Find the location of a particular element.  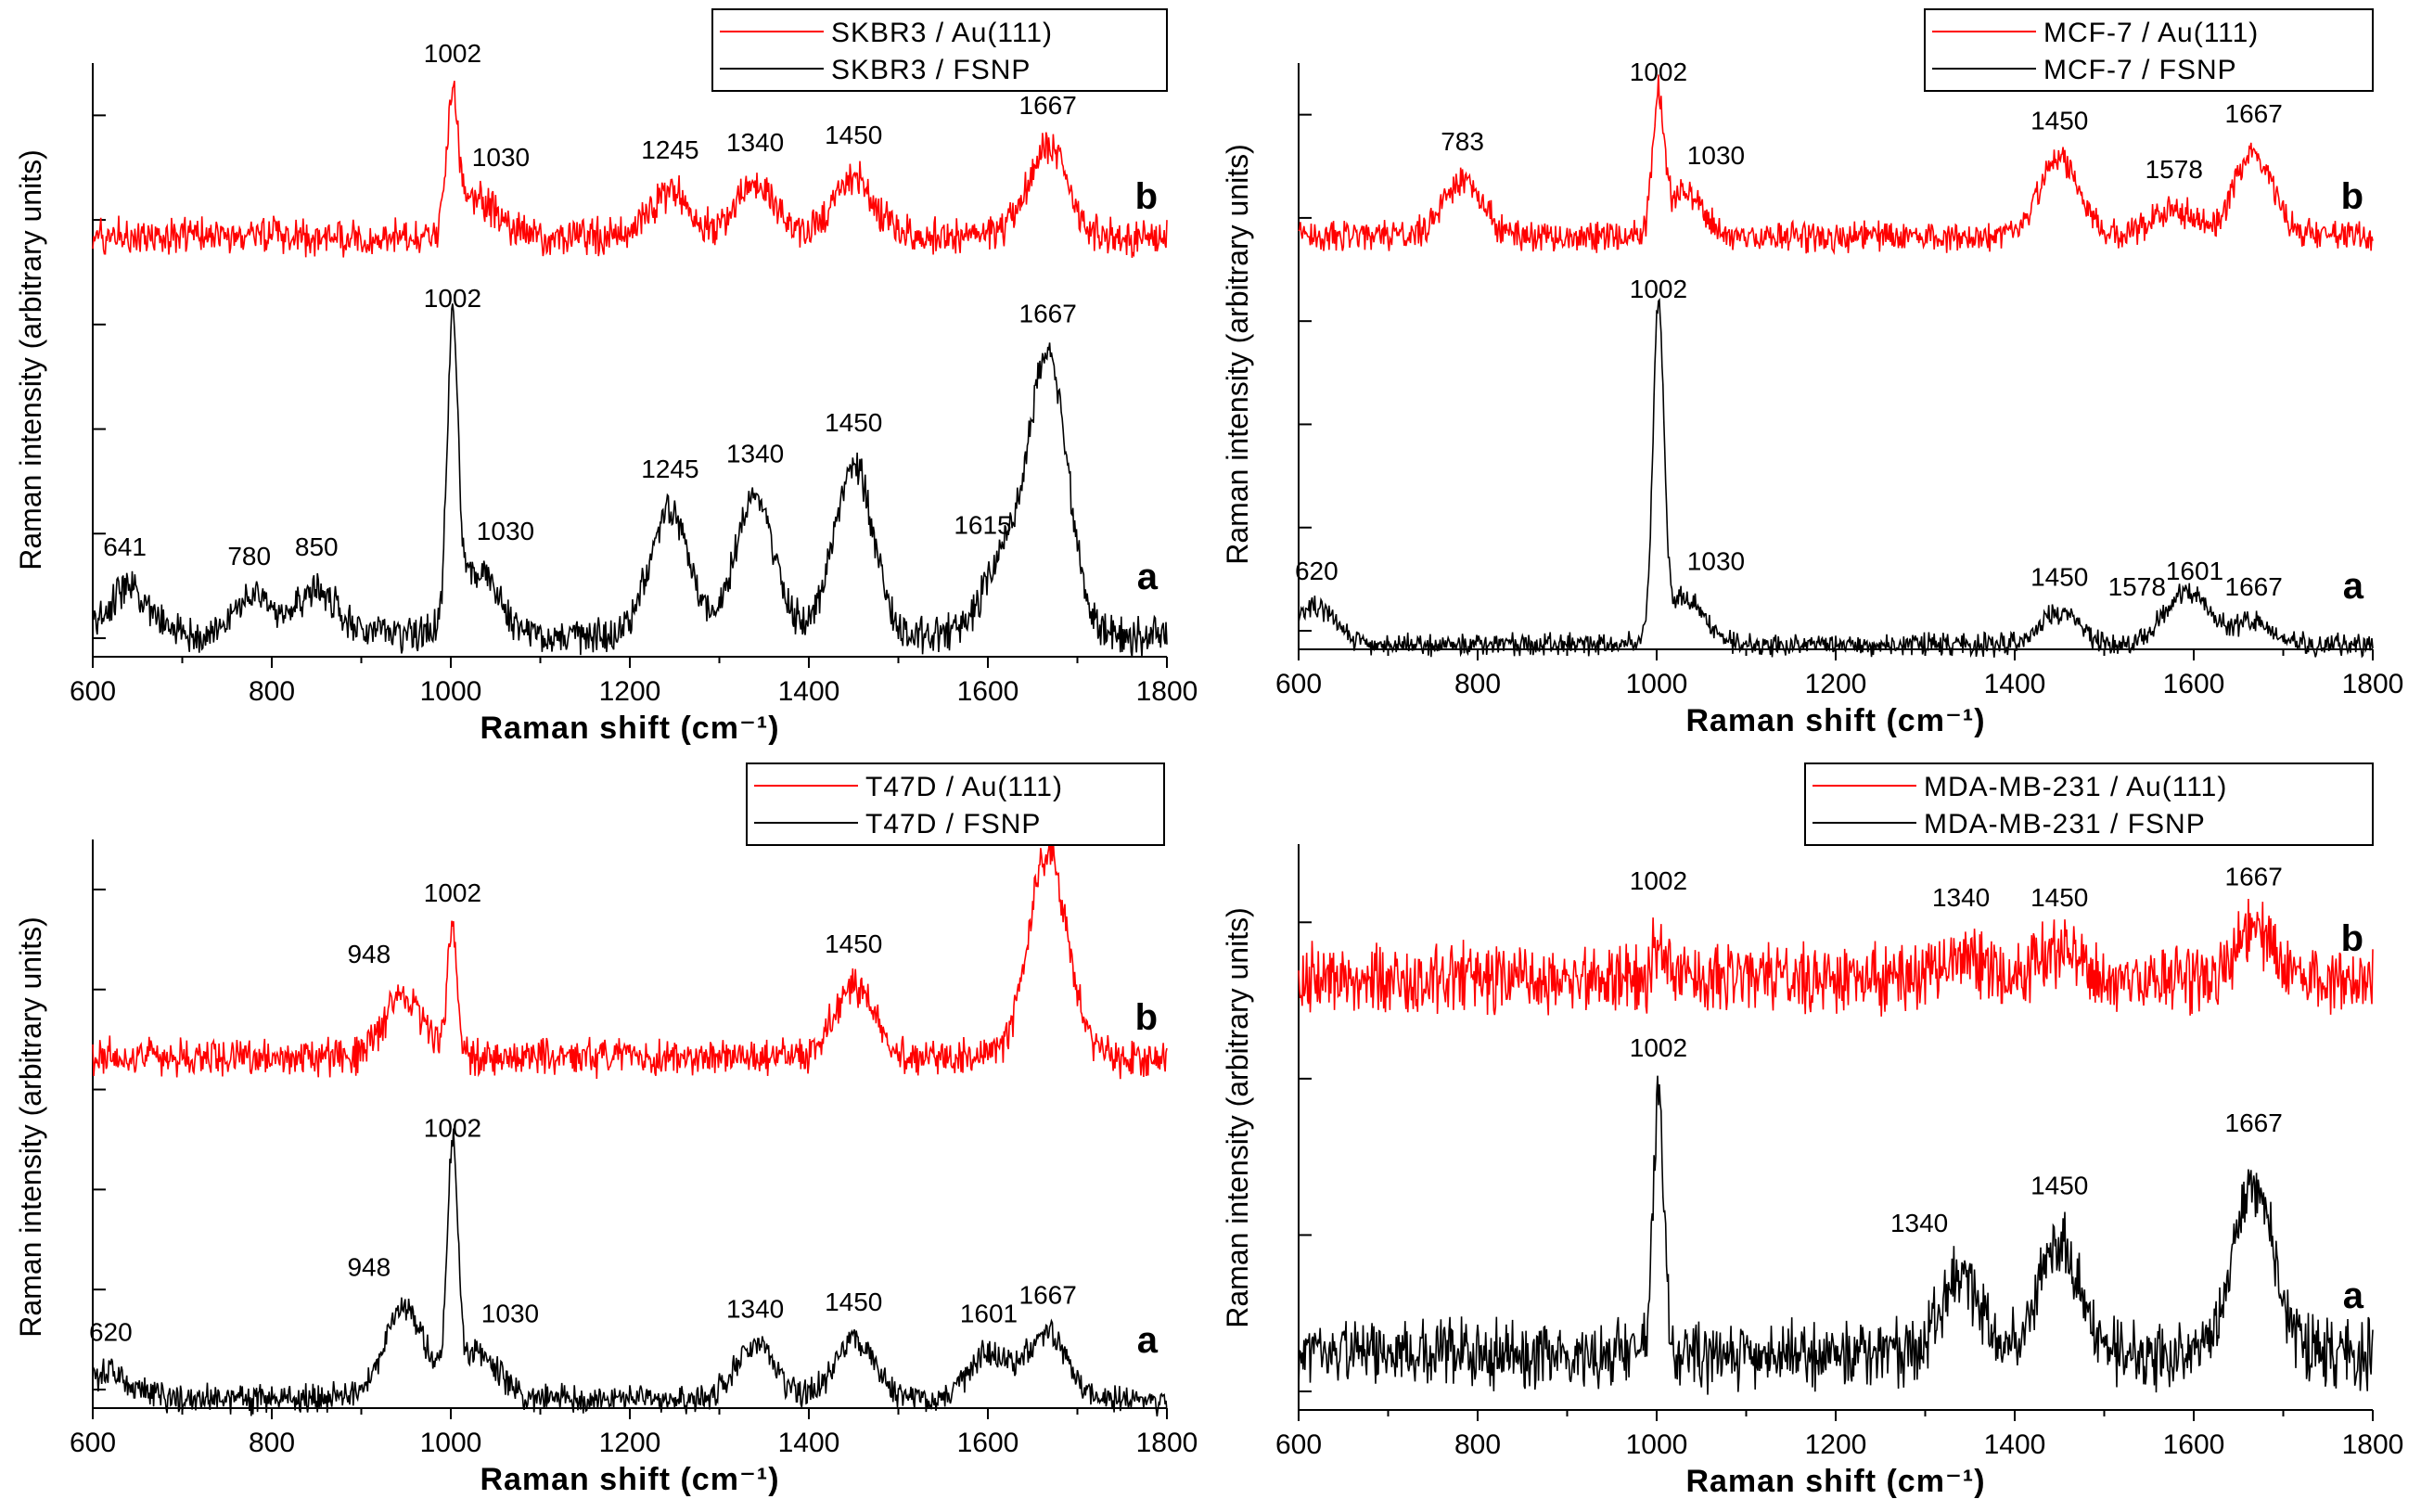

legend-entry: SKBR3 / Au(111) is located at coordinates (942, 33).